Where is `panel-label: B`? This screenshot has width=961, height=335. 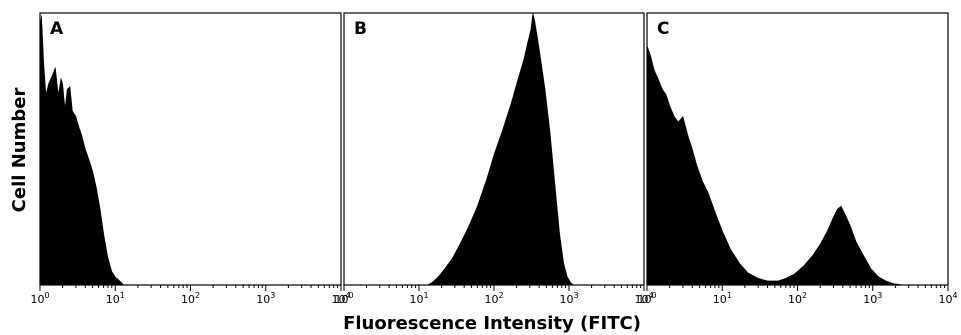
panel-label: B is located at coordinates (360, 29).